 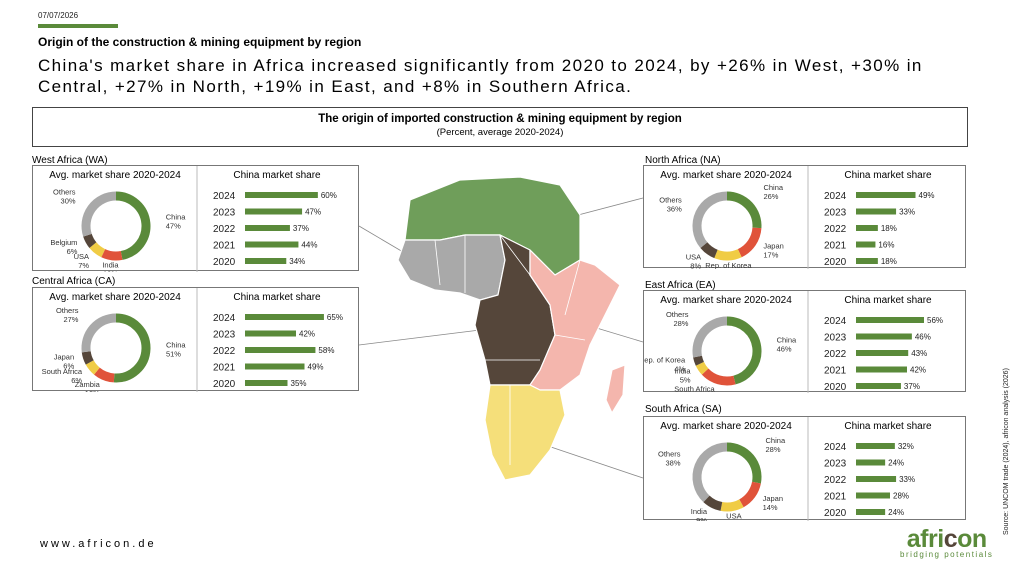 I want to click on bar-value-label: 16%, so click(x=886, y=245).